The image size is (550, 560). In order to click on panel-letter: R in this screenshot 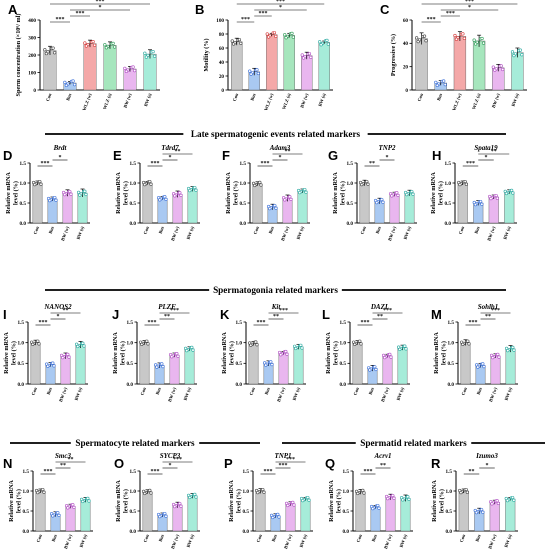, I will do `click(436, 463)`.